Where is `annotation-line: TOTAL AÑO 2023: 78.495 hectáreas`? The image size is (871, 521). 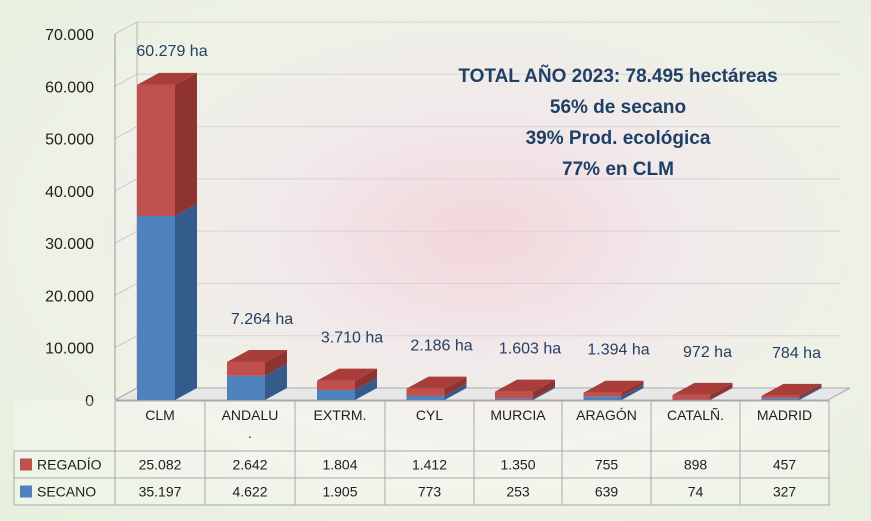
annotation-line: TOTAL AÑO 2023: 78.495 hectáreas is located at coordinates (617, 76).